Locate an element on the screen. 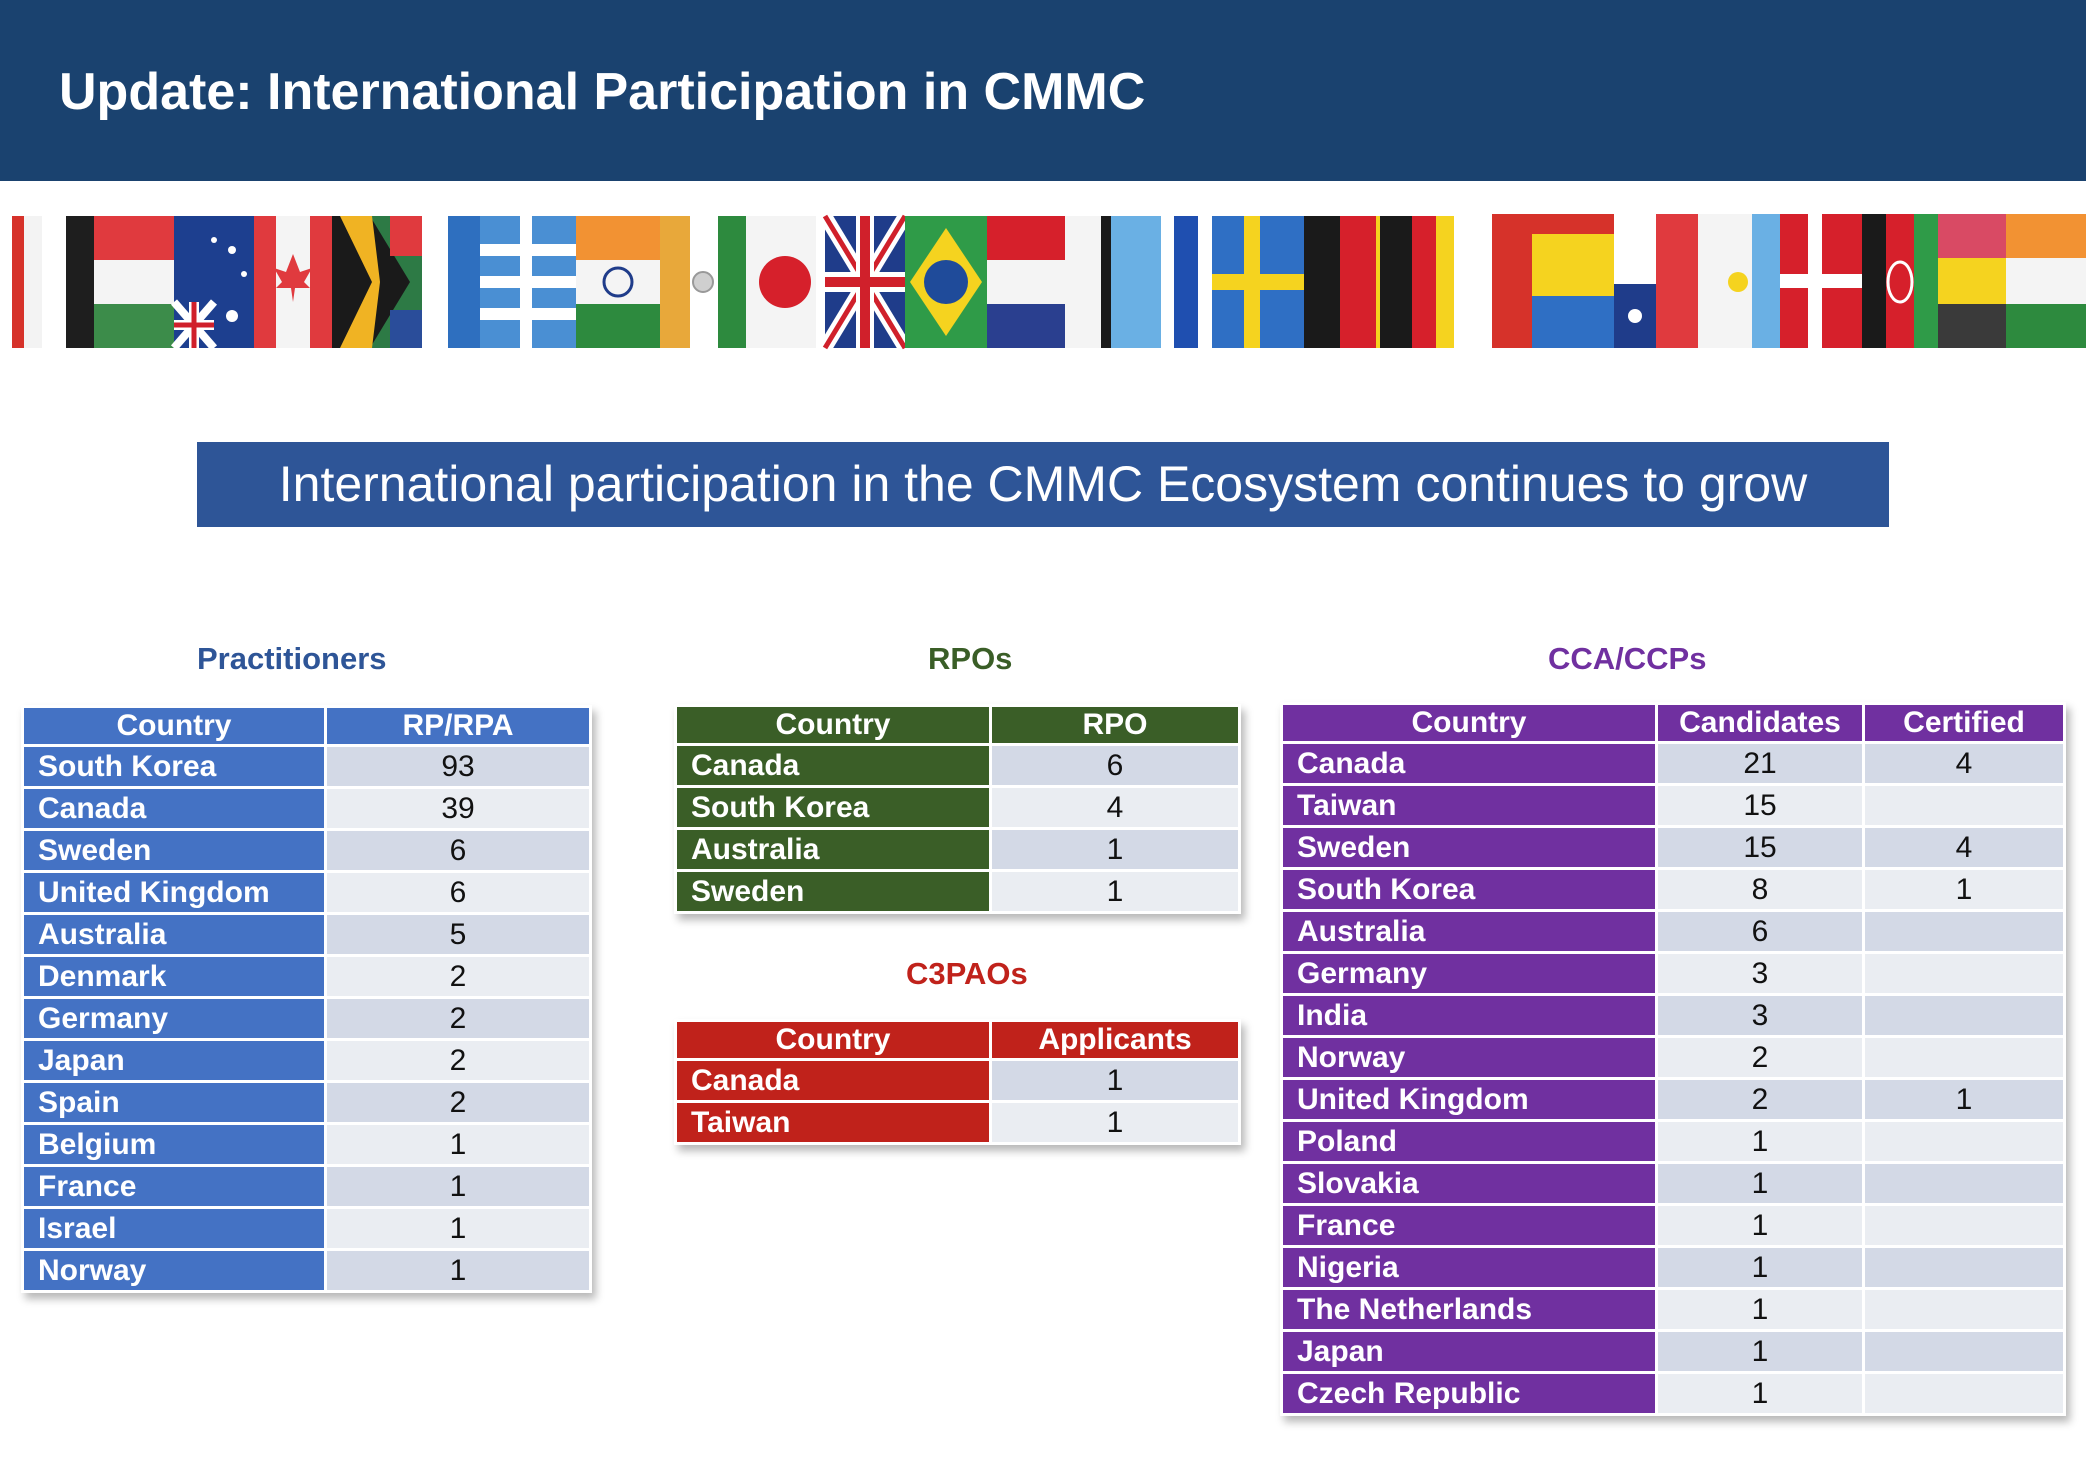  certified-cell: 4 is located at coordinates (1964, 847).